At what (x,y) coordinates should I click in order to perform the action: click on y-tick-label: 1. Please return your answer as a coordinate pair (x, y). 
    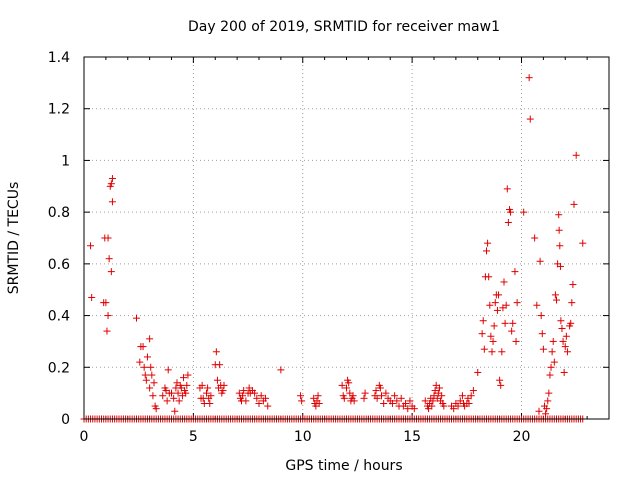
    Looking at the image, I should click on (65, 161).